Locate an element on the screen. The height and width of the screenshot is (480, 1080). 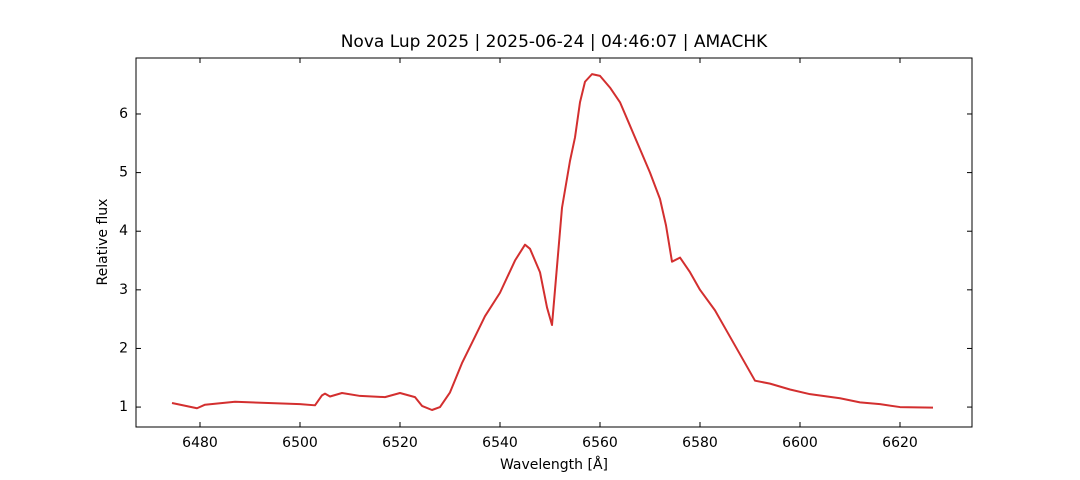
x-axis-label: Wavelength [Å] is located at coordinates (554, 464).